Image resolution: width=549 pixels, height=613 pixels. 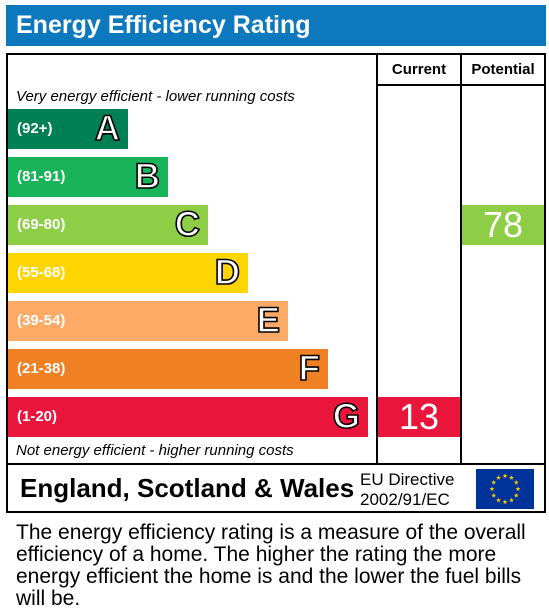 I want to click on band-range-label: (39-54), so click(x=41, y=320).